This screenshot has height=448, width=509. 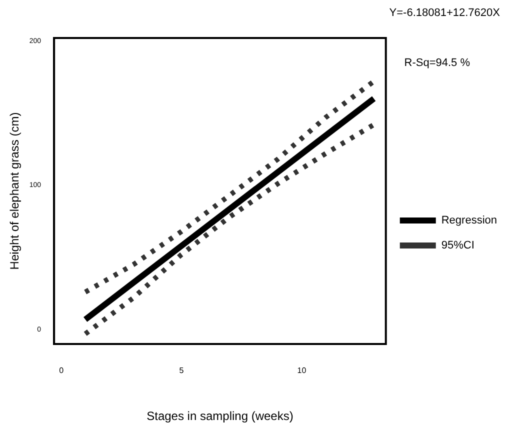 What do you see at coordinates (437, 63) in the screenshot?
I see `text: R-Sq=94.5 %` at bounding box center [437, 63].